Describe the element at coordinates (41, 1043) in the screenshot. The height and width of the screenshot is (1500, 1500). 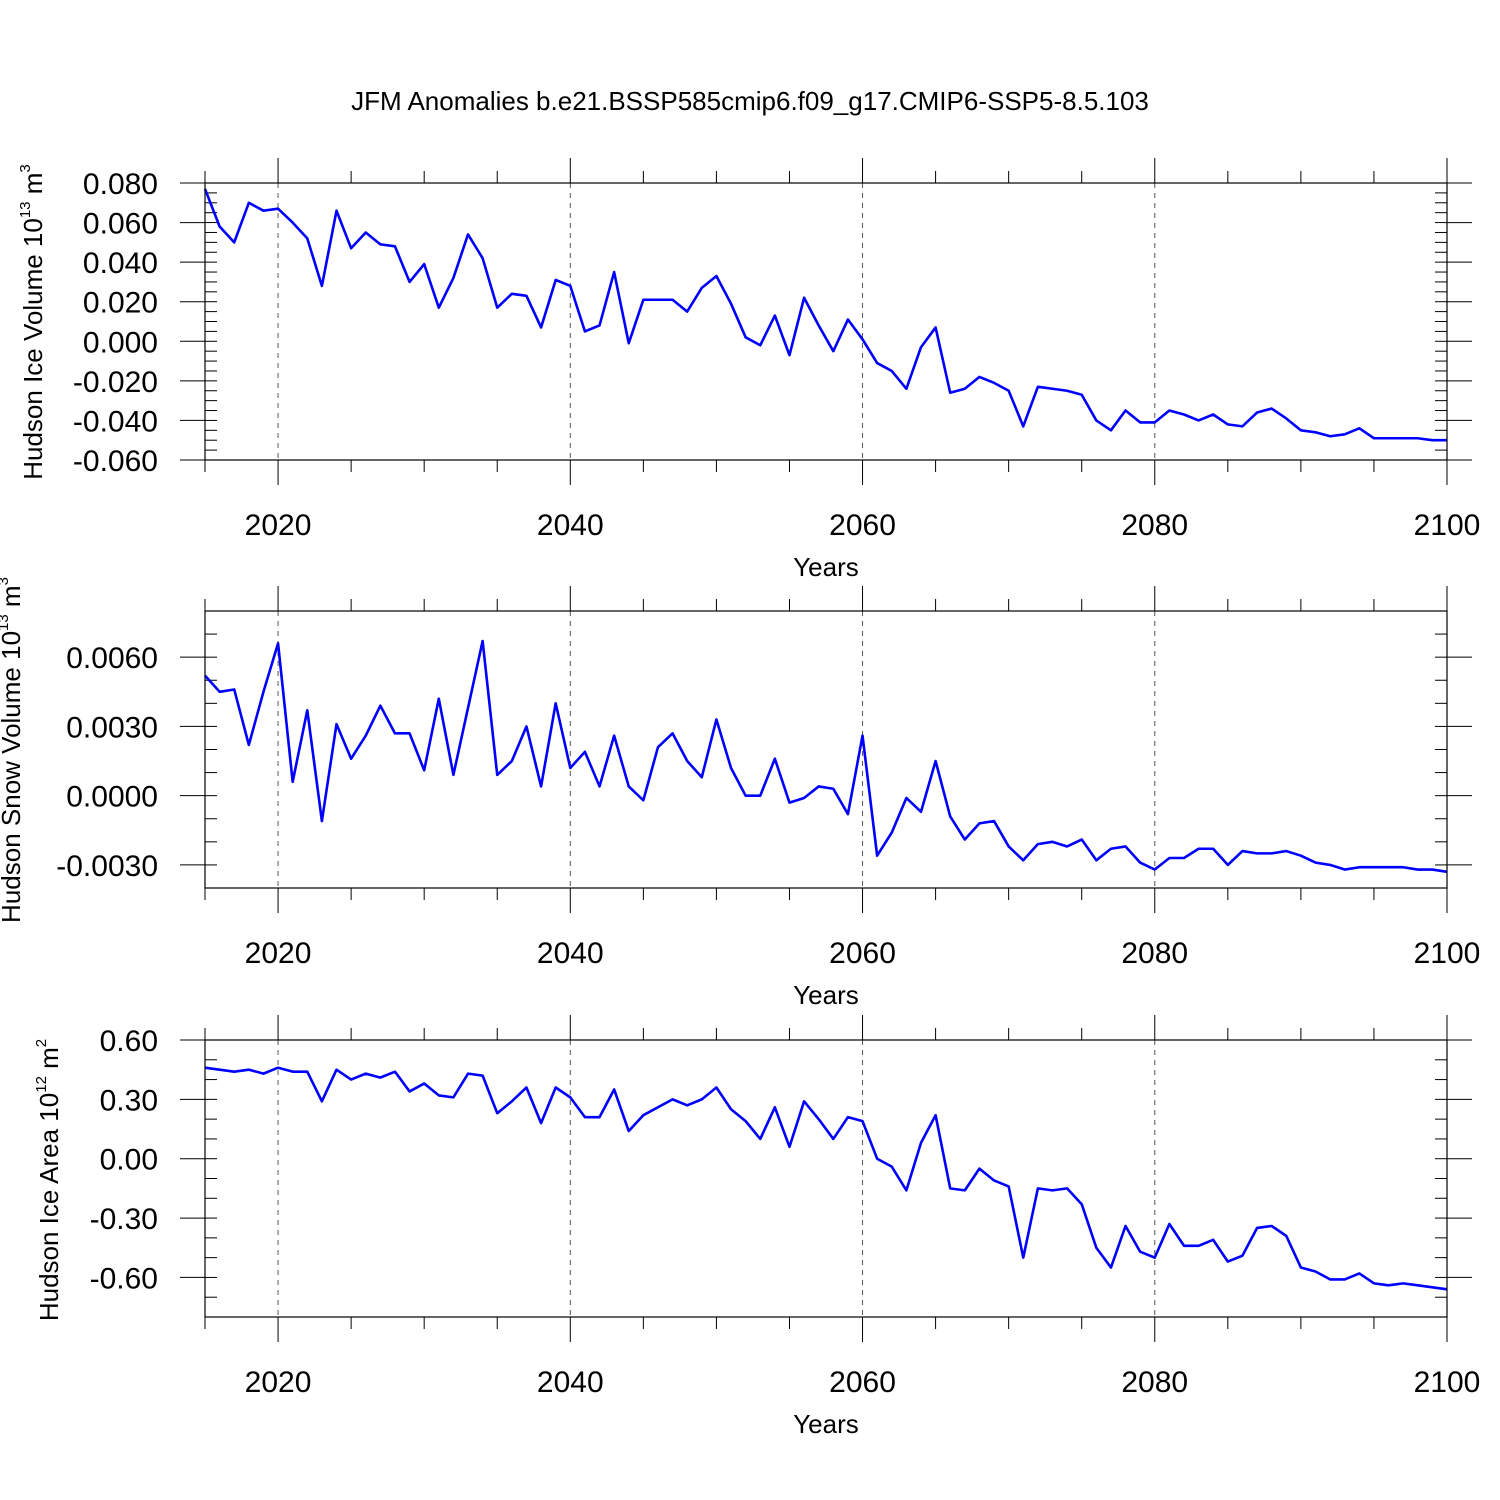
I see `y-axis-title-unit-exponent: 2` at that location.